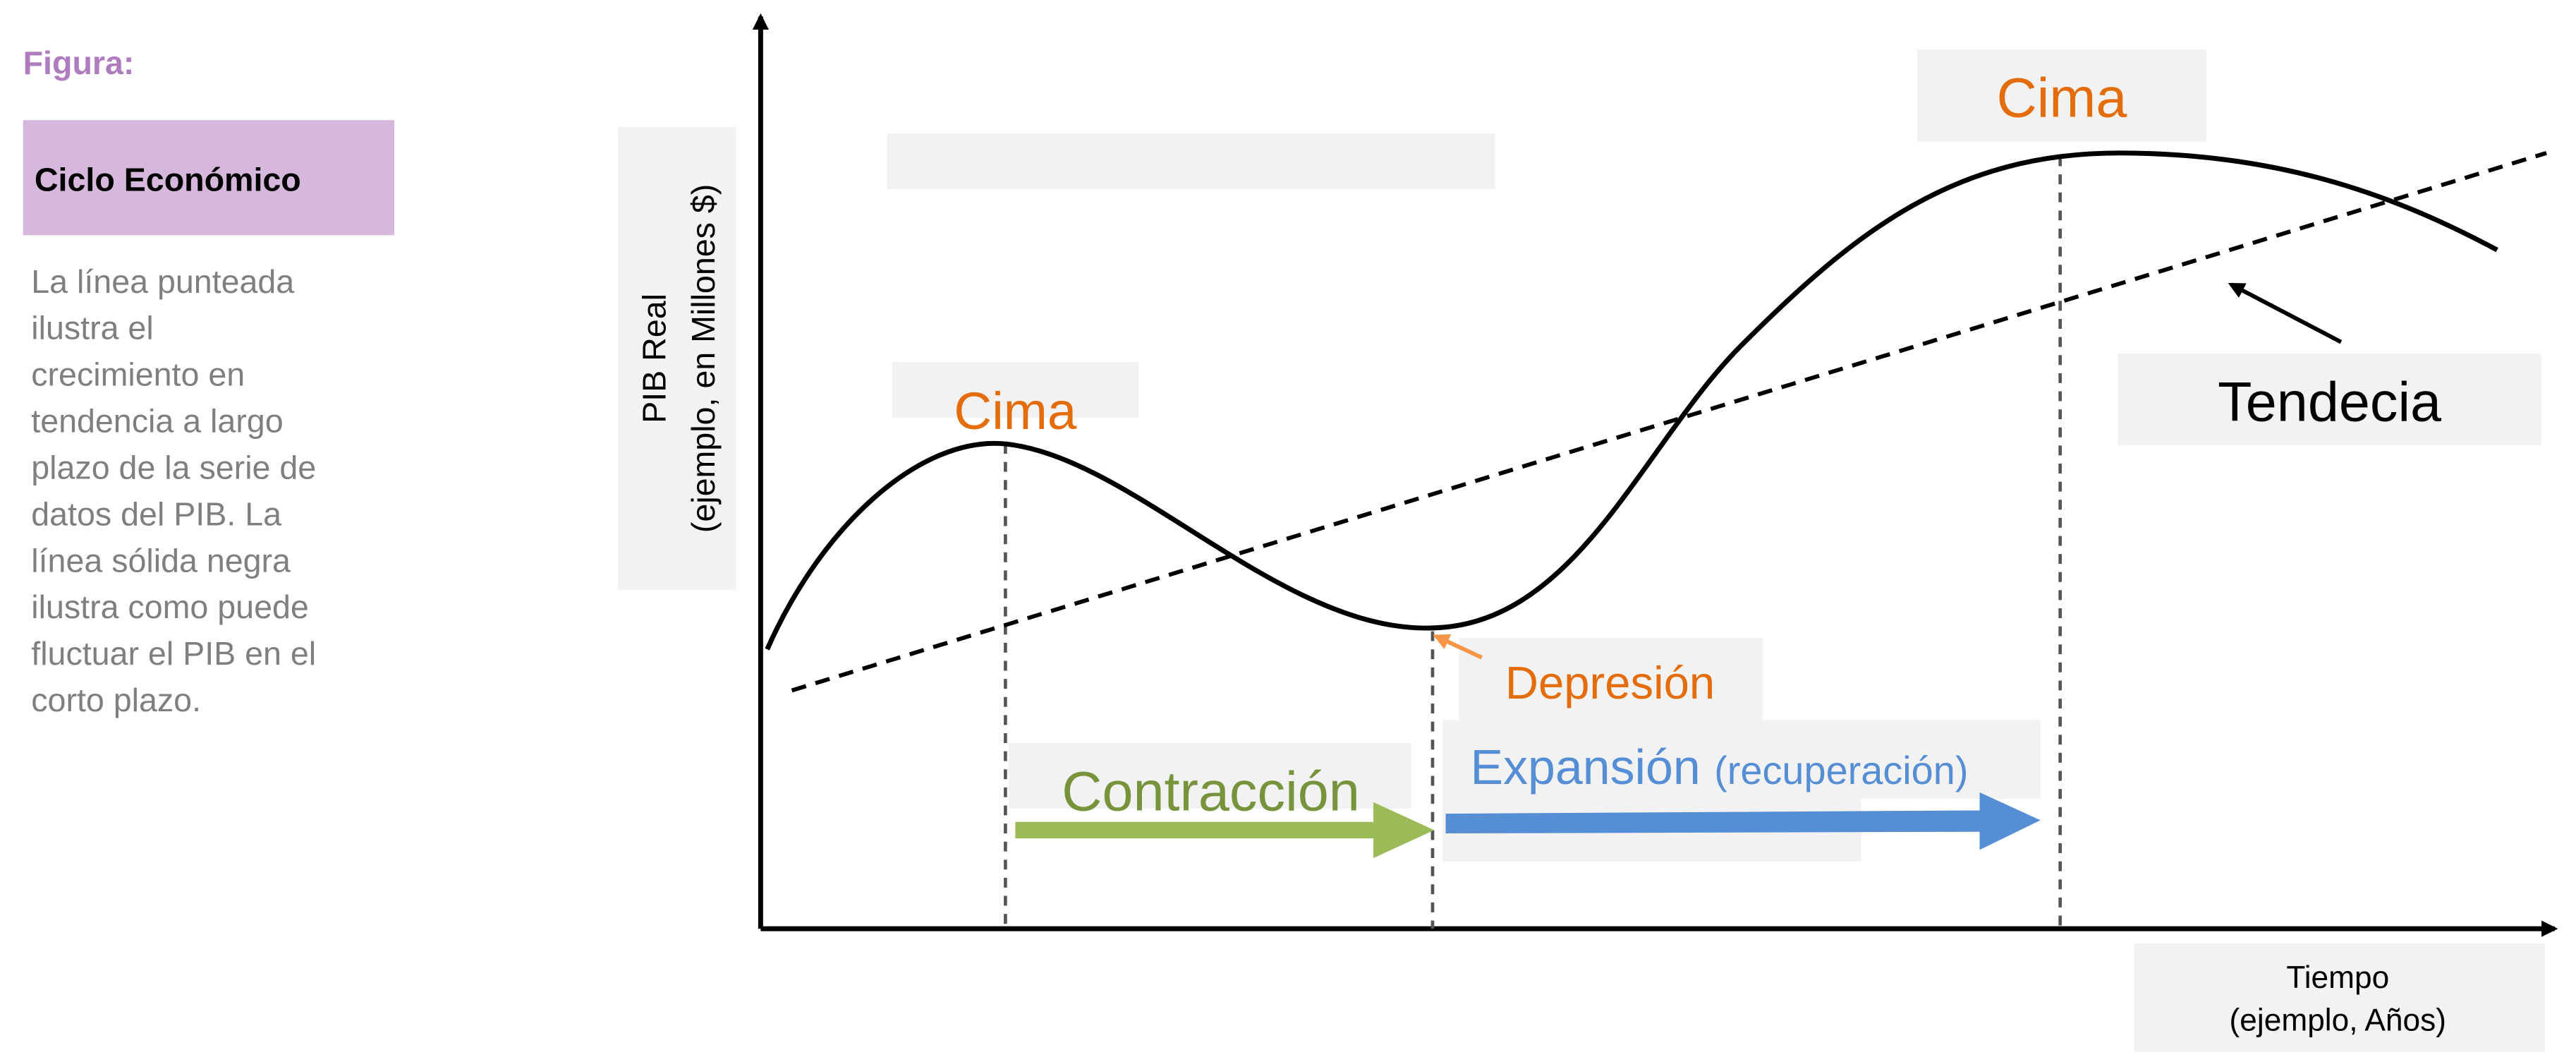  I want to click on title: Ciclo Económico, so click(168, 179).